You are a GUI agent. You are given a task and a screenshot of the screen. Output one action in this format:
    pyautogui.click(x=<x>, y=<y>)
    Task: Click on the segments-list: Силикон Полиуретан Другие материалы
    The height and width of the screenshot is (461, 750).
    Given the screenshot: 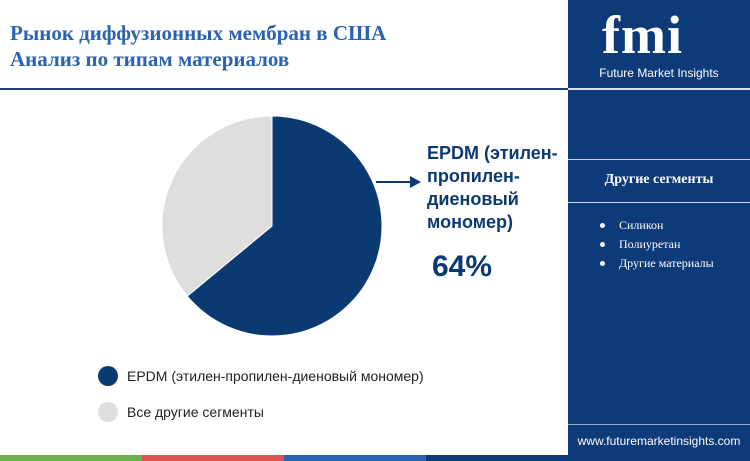 What is the action you would take?
    pyautogui.click(x=657, y=244)
    